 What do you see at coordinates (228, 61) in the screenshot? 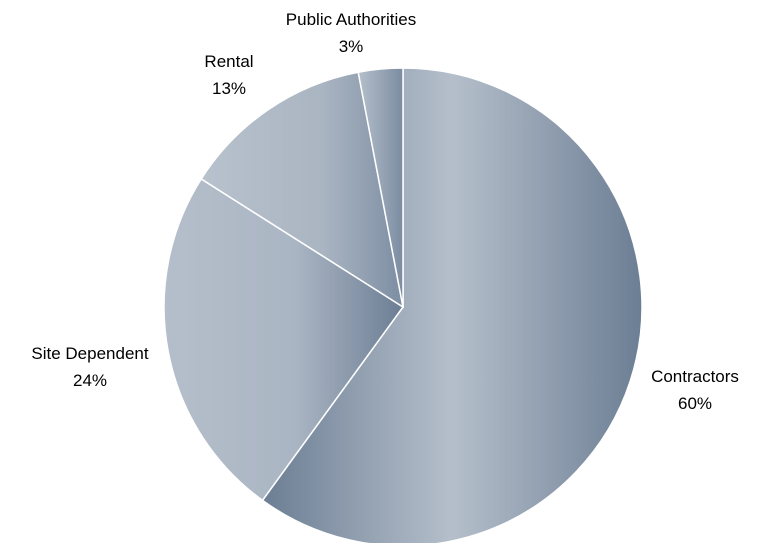
I see `label-rental: Rental` at bounding box center [228, 61].